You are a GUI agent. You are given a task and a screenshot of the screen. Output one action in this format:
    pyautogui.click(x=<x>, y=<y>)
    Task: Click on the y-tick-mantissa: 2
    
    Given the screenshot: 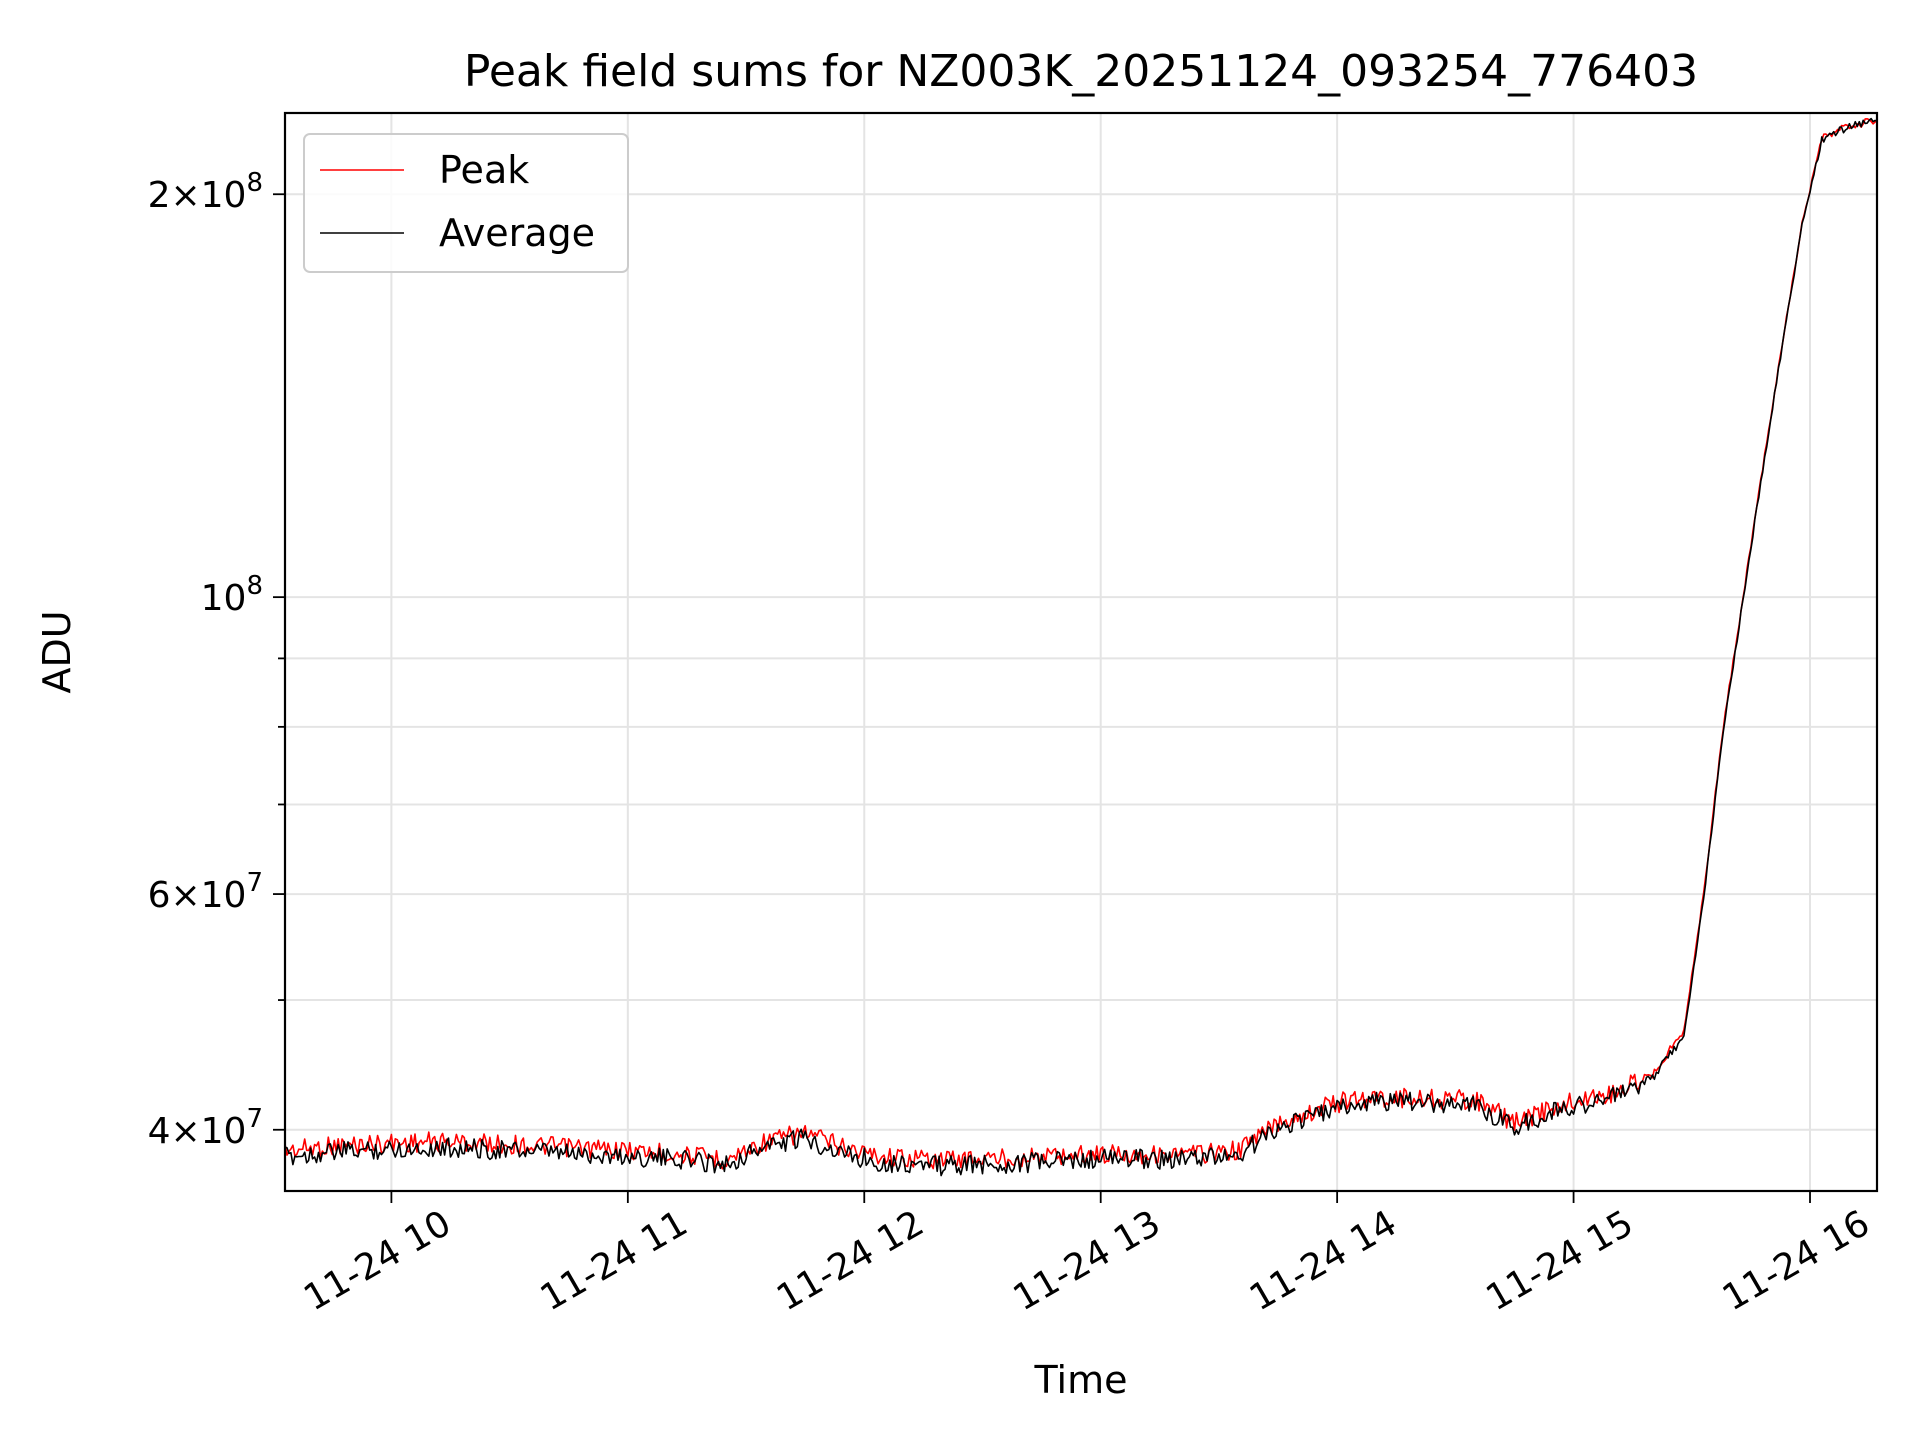 What is the action you would take?
    pyautogui.click(x=159, y=195)
    